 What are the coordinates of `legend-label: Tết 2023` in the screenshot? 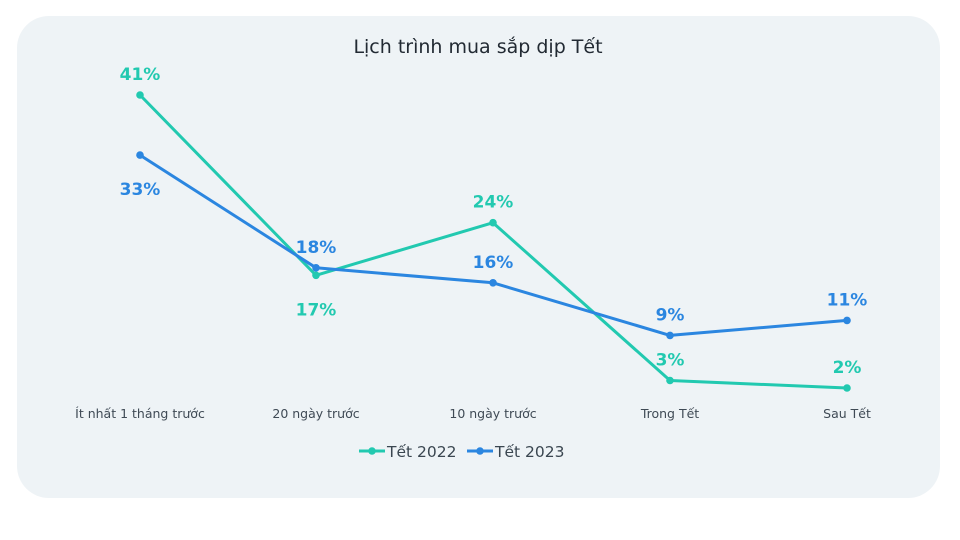 It's located at (529, 452).